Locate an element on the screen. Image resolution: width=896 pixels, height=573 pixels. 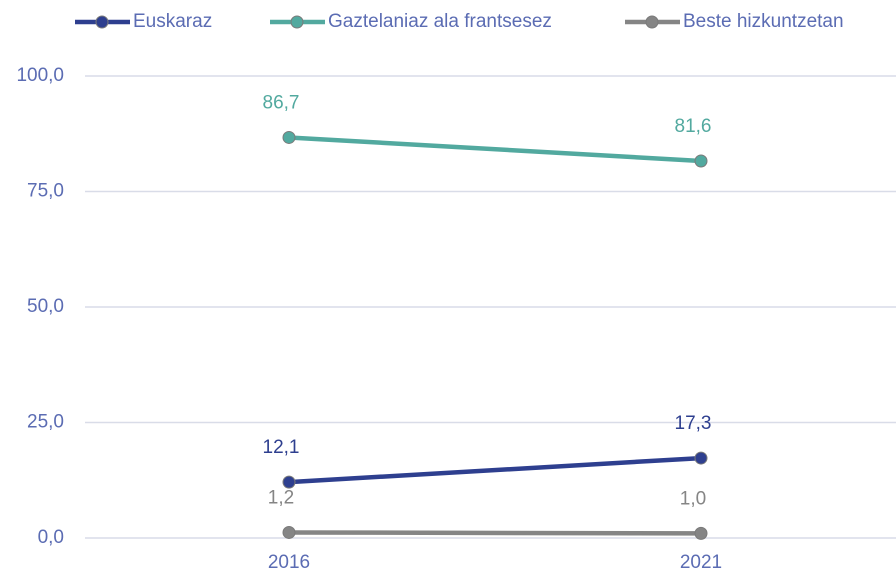
legend-label: Beste hizkuntzetan is located at coordinates (763, 21).